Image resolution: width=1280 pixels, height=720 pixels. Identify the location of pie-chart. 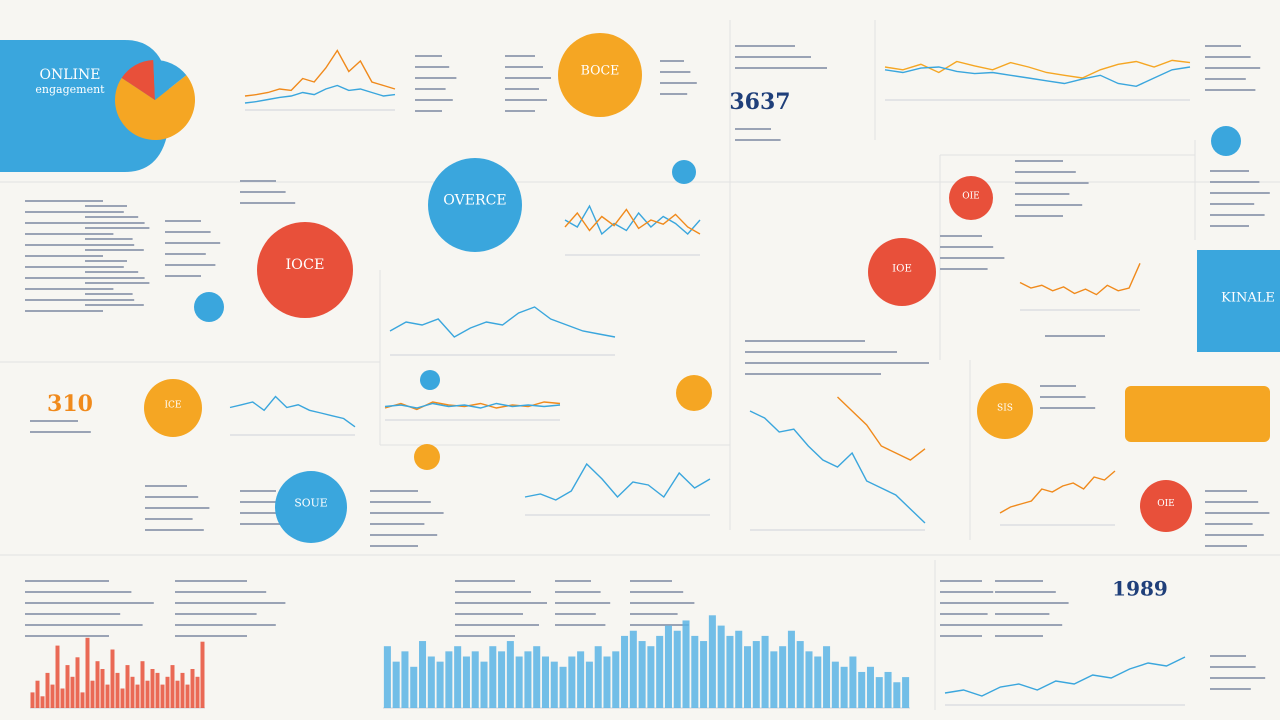
(154, 100).